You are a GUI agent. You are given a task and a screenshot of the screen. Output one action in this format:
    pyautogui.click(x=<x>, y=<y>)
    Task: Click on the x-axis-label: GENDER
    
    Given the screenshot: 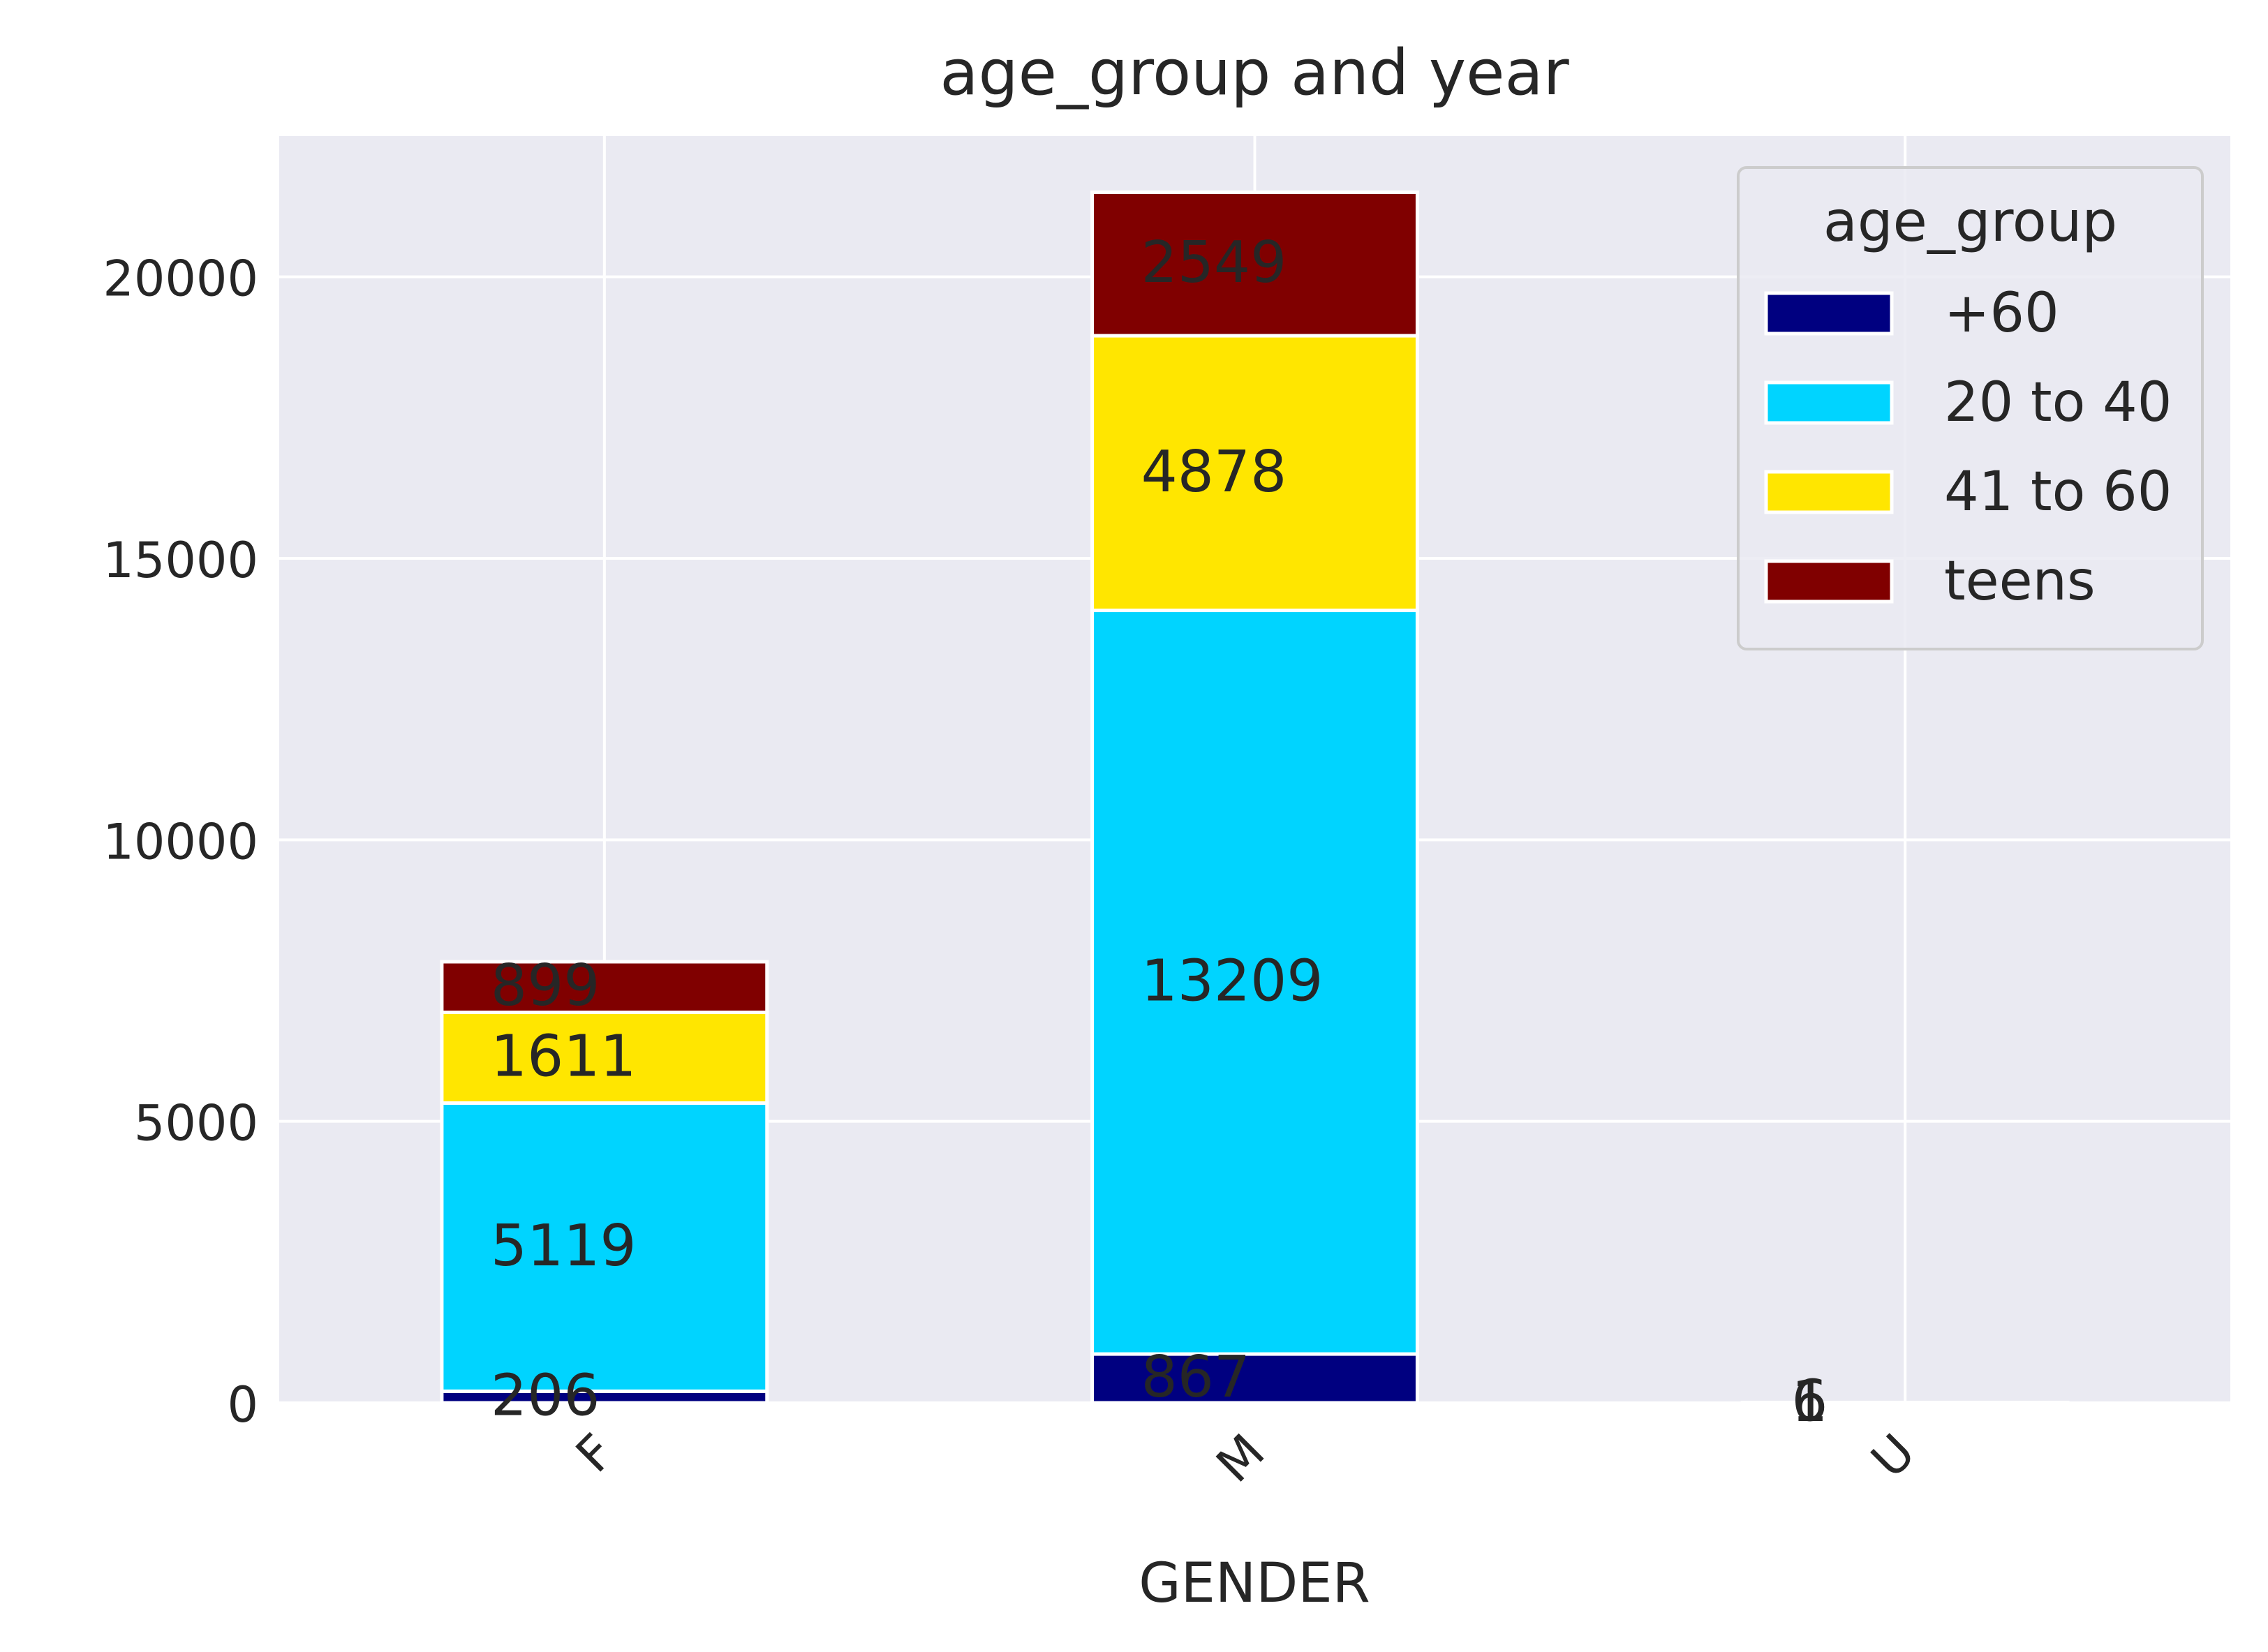 What is the action you would take?
    pyautogui.click(x=1254, y=1584)
    